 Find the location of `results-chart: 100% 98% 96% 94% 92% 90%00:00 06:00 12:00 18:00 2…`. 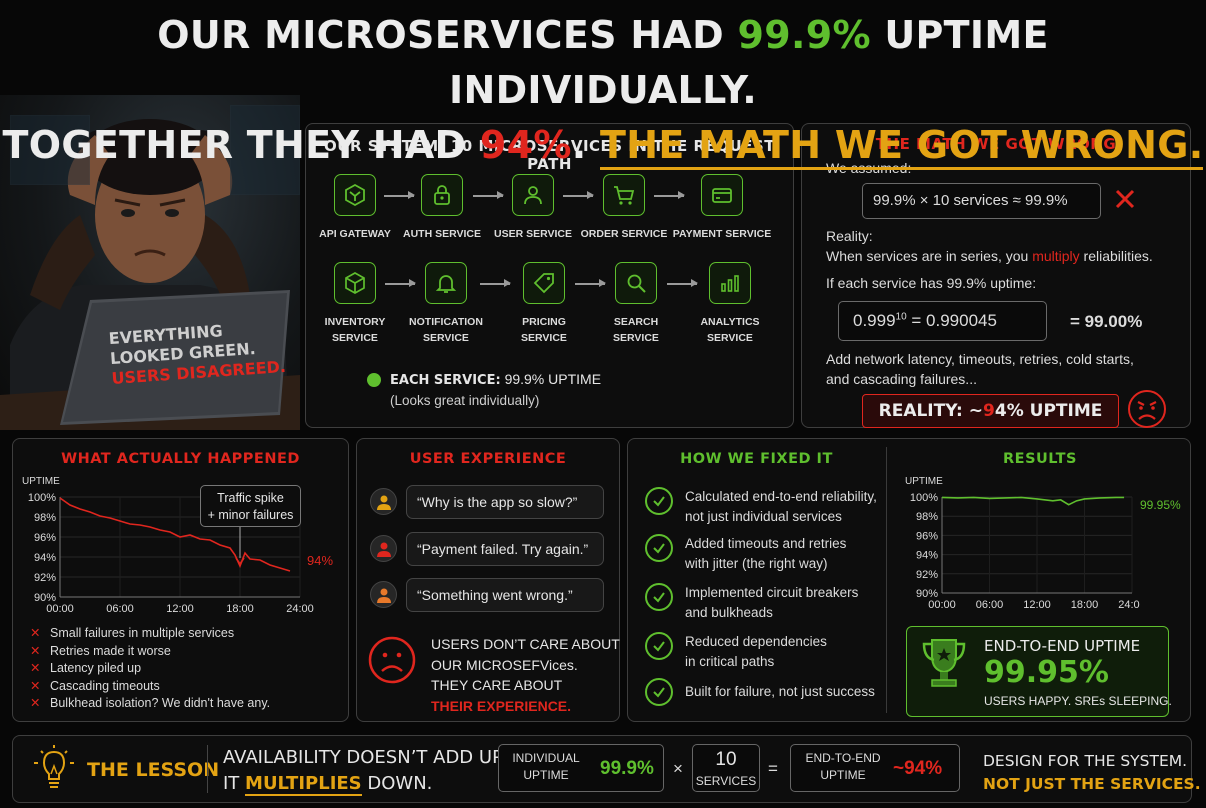

results-chart: 100% 98% 96% 94% 92% 90%00:00 06:00 12:00 18:00 2… is located at coordinates (1025, 551).